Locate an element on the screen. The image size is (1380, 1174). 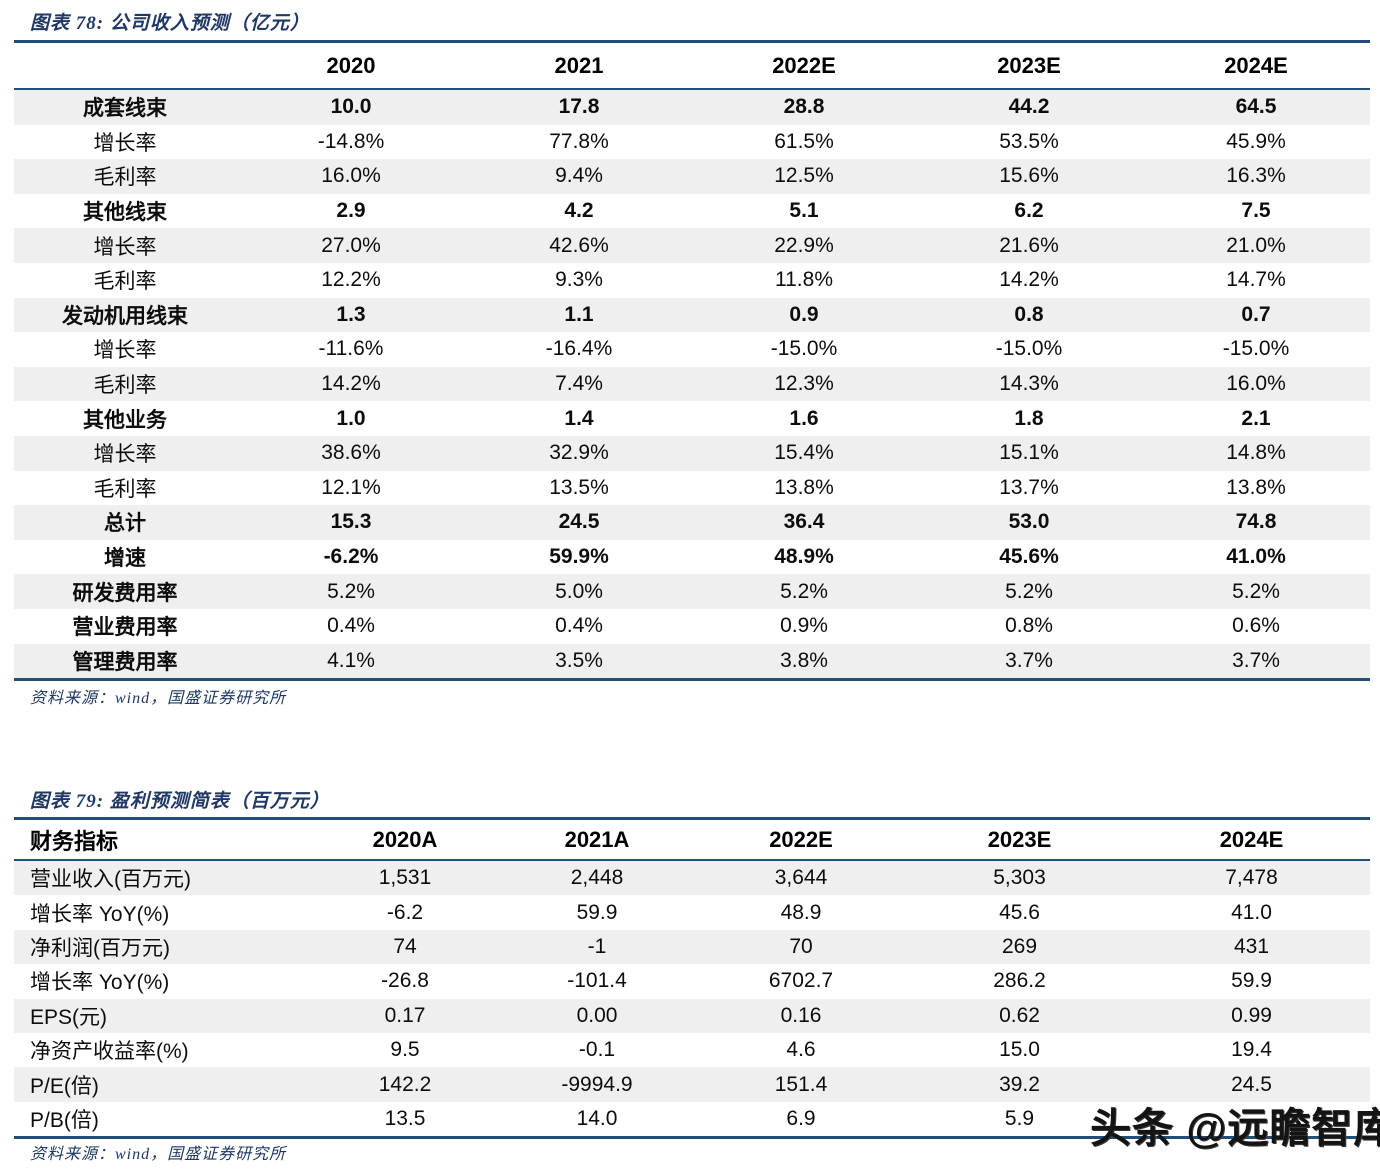
column-header: 2024E is located at coordinates (1251, 839).